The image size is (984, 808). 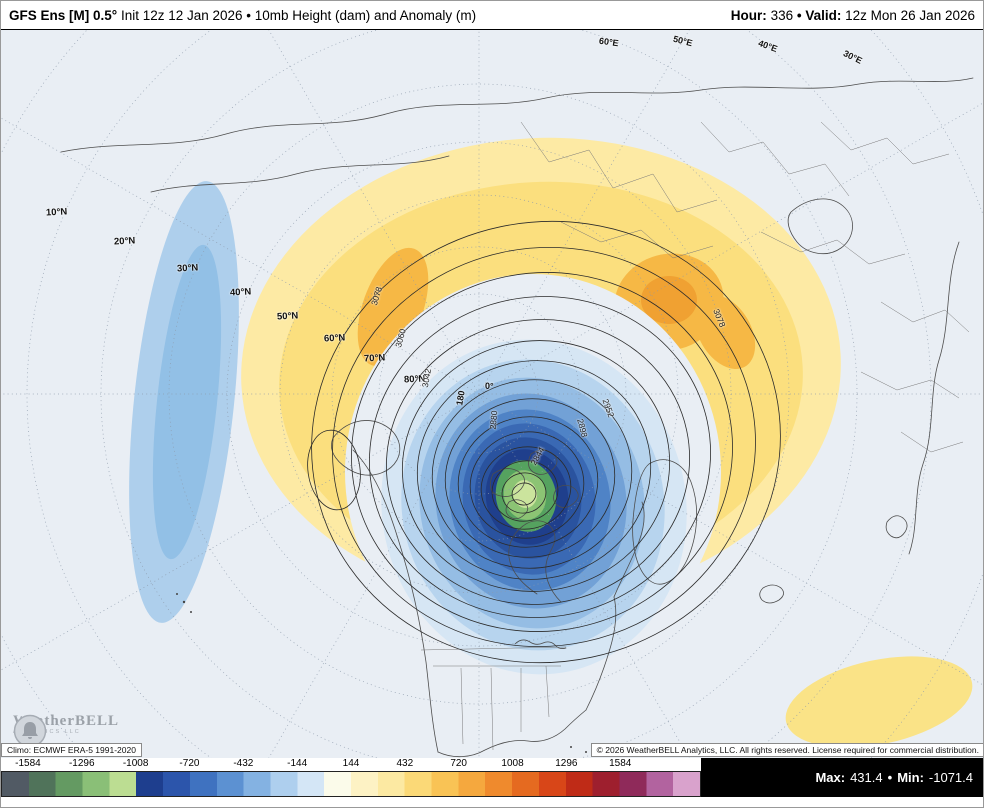 What do you see at coordinates (748, 15) in the screenshot?
I see `hour-label: Hour:` at bounding box center [748, 15].